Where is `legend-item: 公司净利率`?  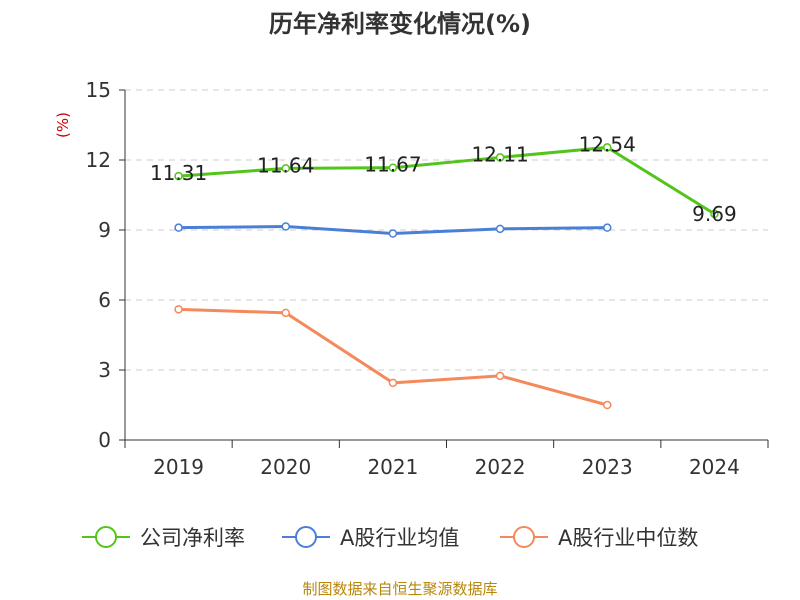
legend-item: 公司净利率 is located at coordinates (163, 538).